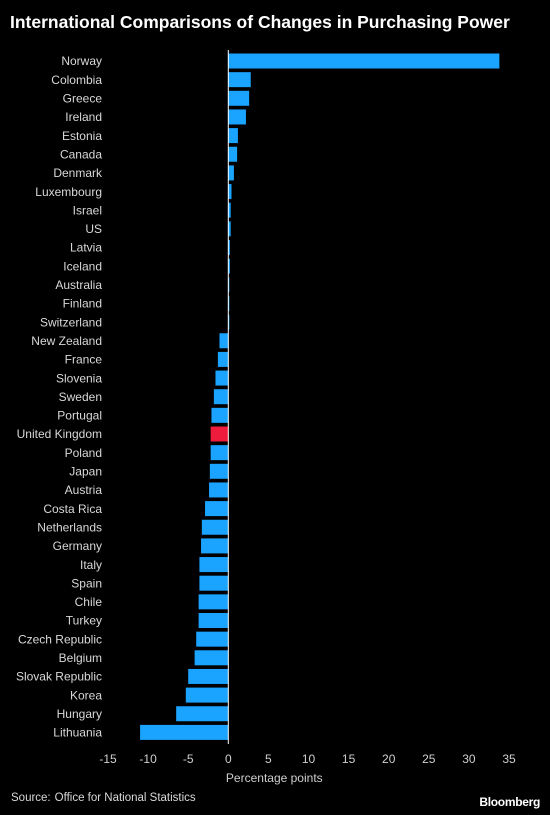  Describe the element at coordinates (509, 802) in the screenshot. I see `brand-logo: Bloomberg` at that location.